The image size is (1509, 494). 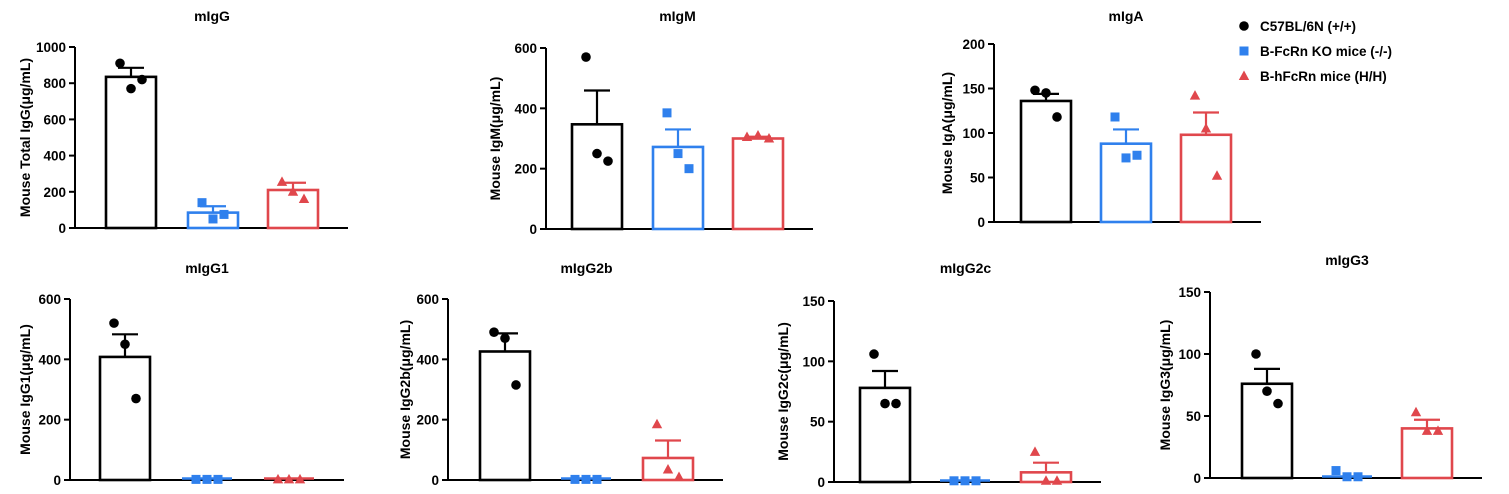 I want to click on panel-1-title: mIgM, so click(x=677, y=16).